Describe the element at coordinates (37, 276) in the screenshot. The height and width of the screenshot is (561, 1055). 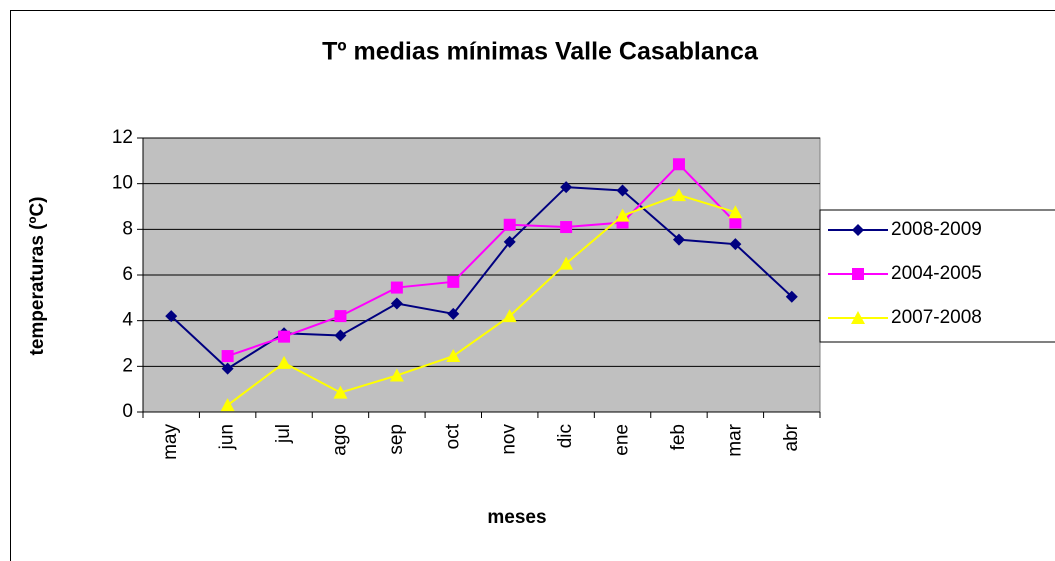
I see `y-axis-label: temperaturas (ºC)` at that location.